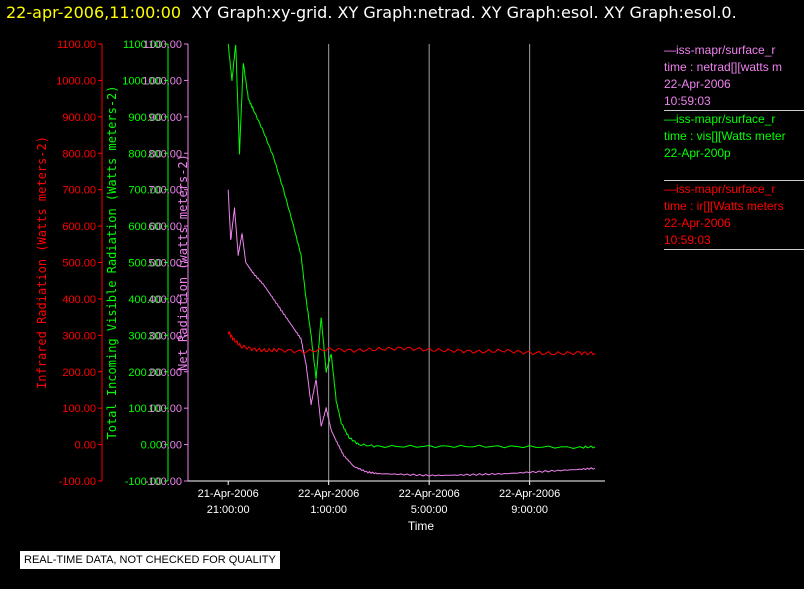 The width and height of the screenshot is (804, 589). Describe the element at coordinates (165, 191) in the screenshot. I see `netrad-tick-label: 700.00` at that location.